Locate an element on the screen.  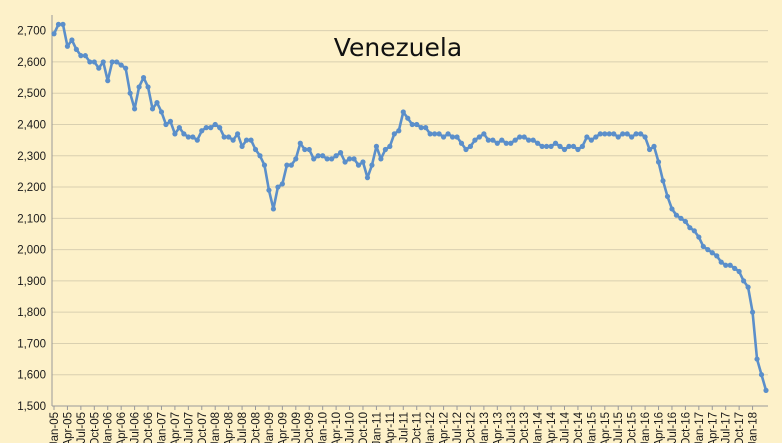
x-tick-label: Jan-14 is located at coordinates (539, 427).